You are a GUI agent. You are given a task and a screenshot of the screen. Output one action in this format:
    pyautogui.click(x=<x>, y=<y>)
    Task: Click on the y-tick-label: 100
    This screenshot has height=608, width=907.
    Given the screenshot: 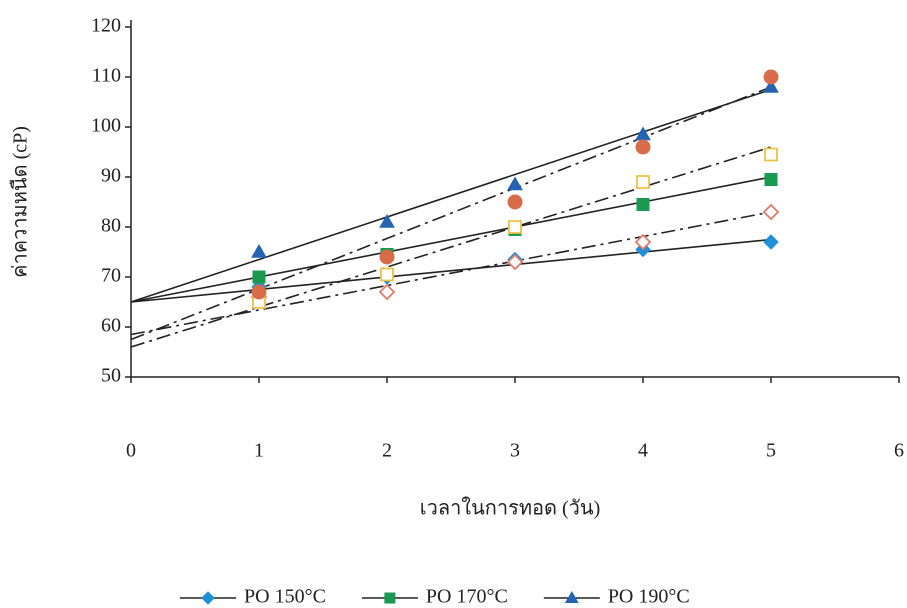 What is the action you would take?
    pyautogui.click(x=106, y=126)
    